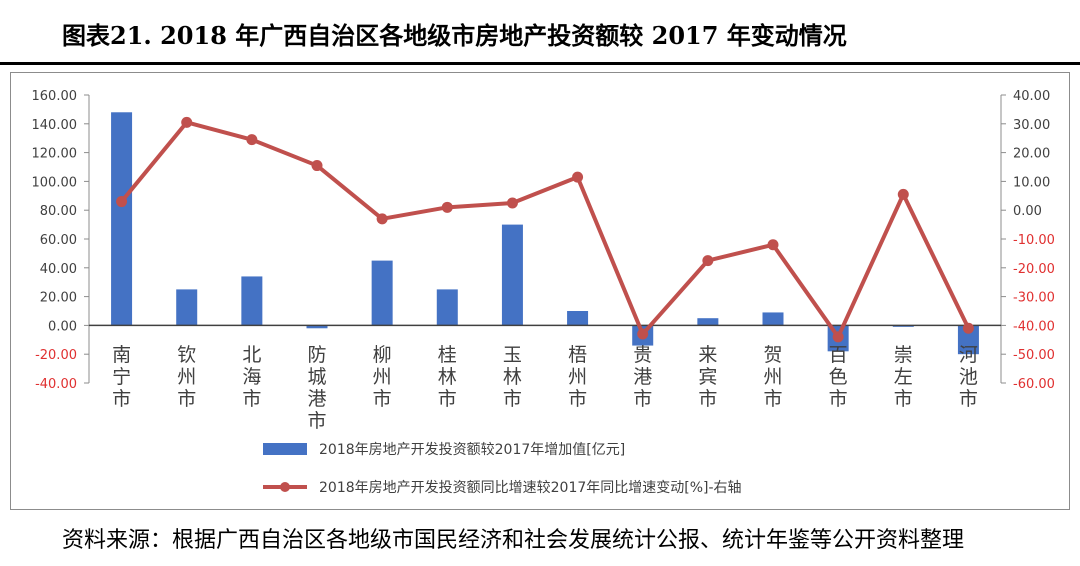 This screenshot has width=1080, height=566. I want to click on right-tick-label: -50.00, so click(1034, 355).